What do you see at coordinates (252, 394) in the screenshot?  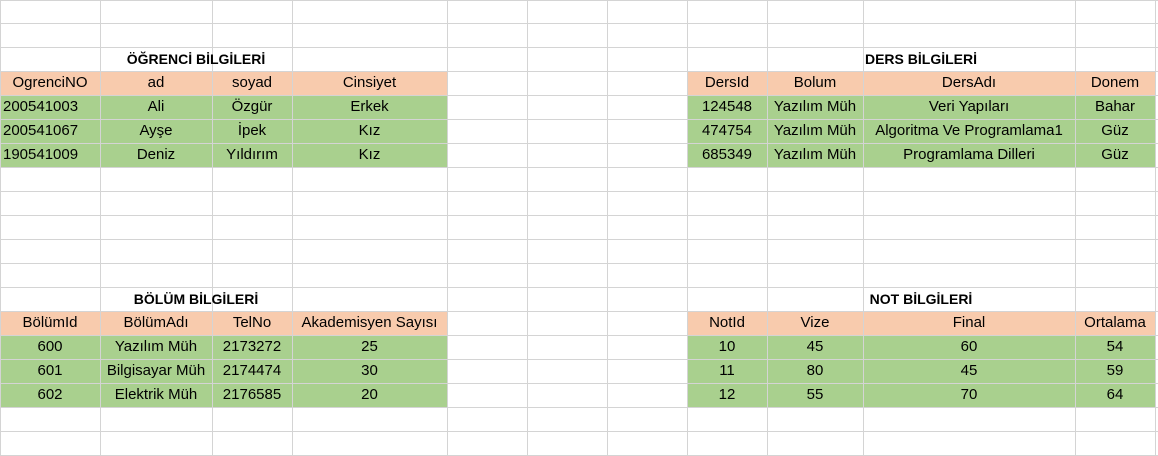 I see `bolum-table-cell: 2176585` at bounding box center [252, 394].